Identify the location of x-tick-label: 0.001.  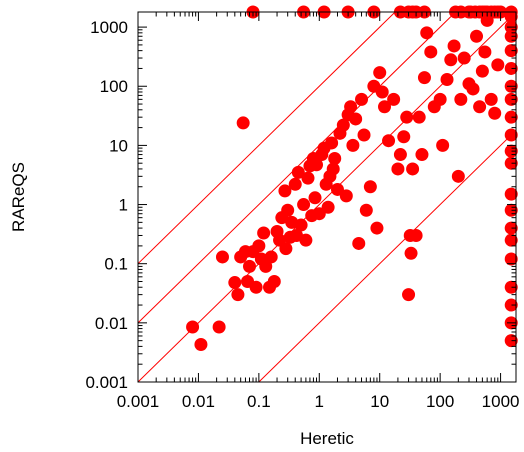
(138, 401).